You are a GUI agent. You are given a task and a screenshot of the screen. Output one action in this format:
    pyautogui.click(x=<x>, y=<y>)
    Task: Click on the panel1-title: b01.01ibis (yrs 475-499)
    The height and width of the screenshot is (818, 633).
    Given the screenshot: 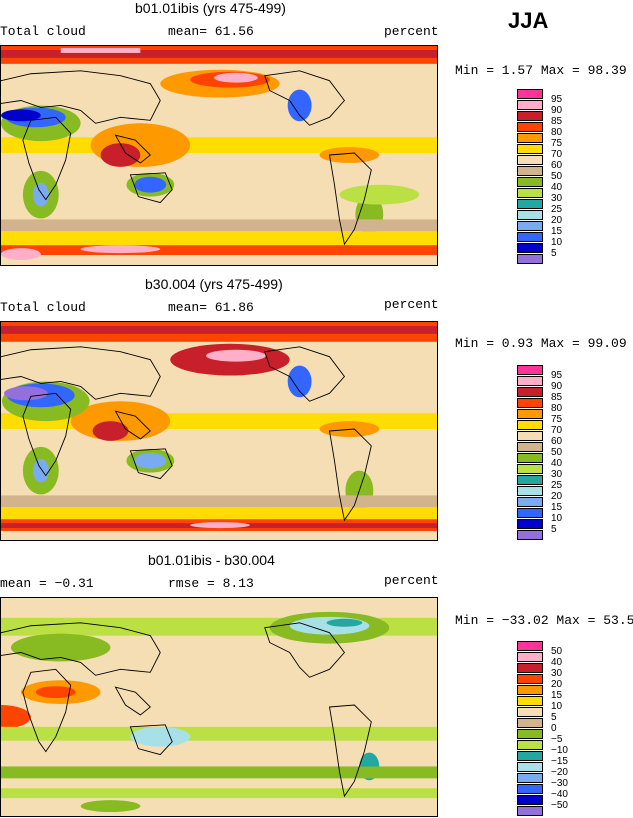 What is the action you would take?
    pyautogui.click(x=210, y=8)
    